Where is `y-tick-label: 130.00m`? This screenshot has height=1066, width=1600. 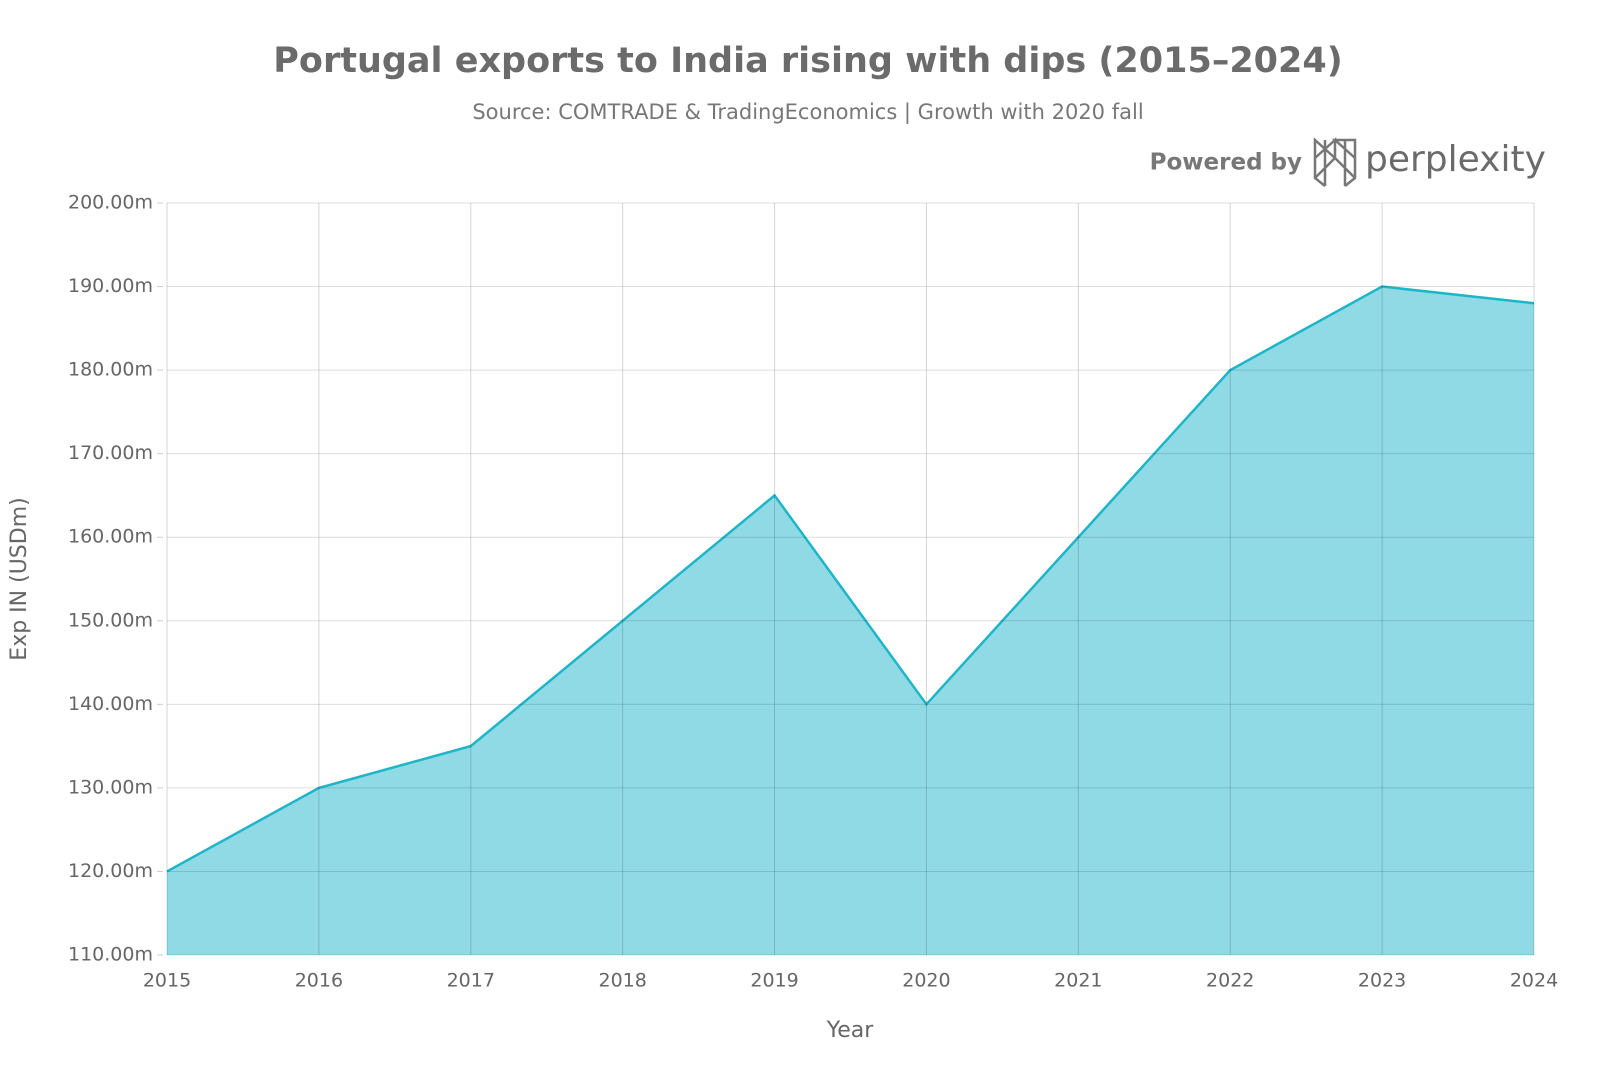
y-tick-label: 130.00m is located at coordinates (110, 787).